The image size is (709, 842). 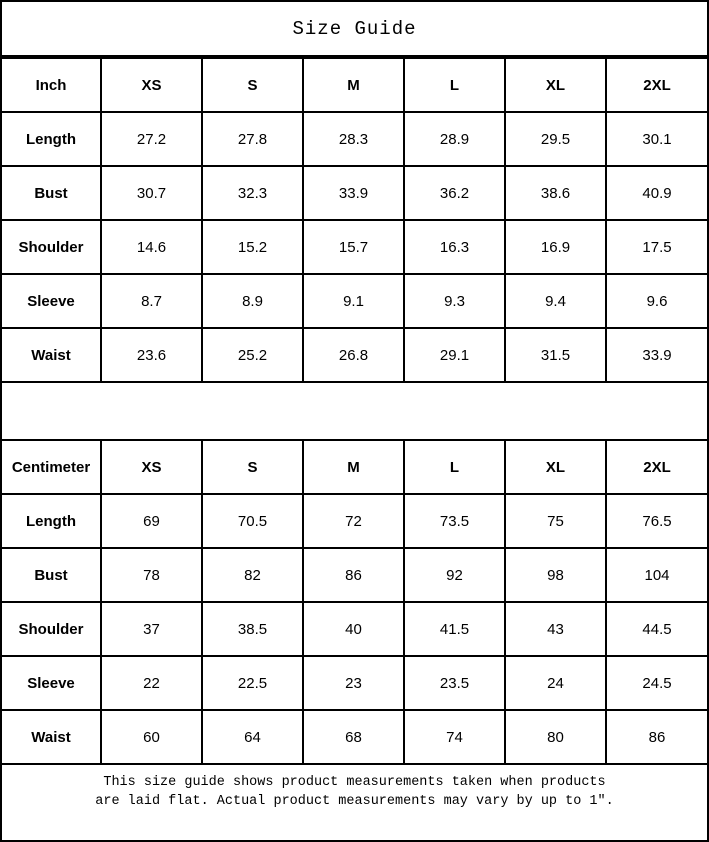 What do you see at coordinates (454, 575) in the screenshot?
I see `measurement-value: 92` at bounding box center [454, 575].